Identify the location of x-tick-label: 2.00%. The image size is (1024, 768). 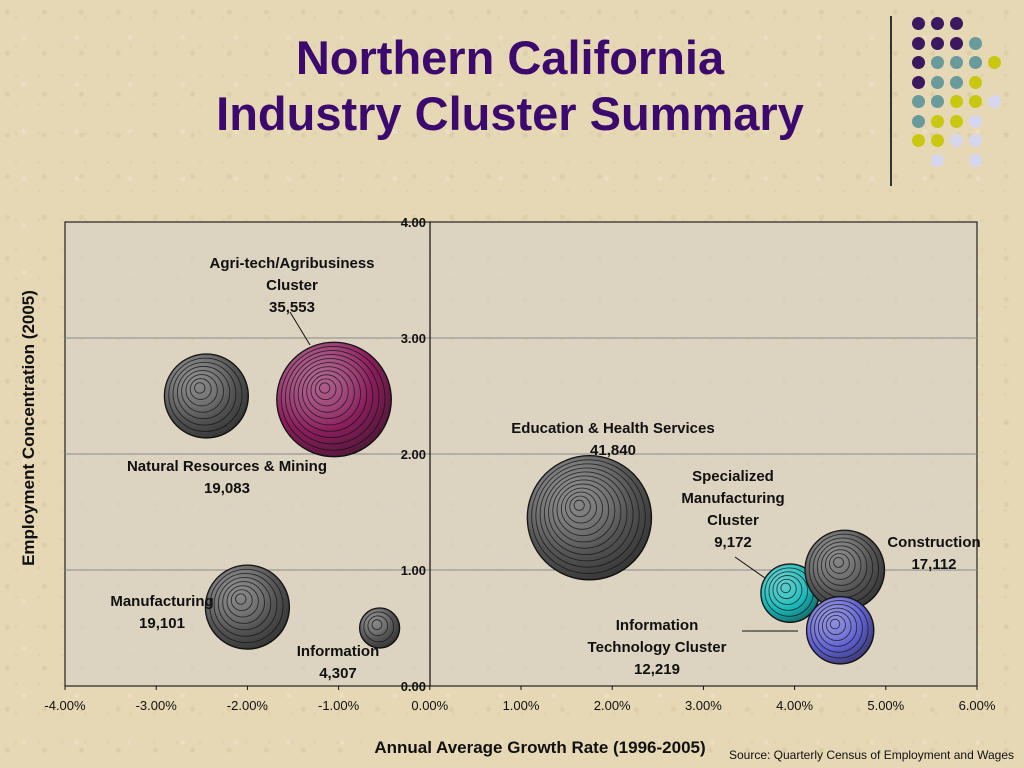
(612, 705).